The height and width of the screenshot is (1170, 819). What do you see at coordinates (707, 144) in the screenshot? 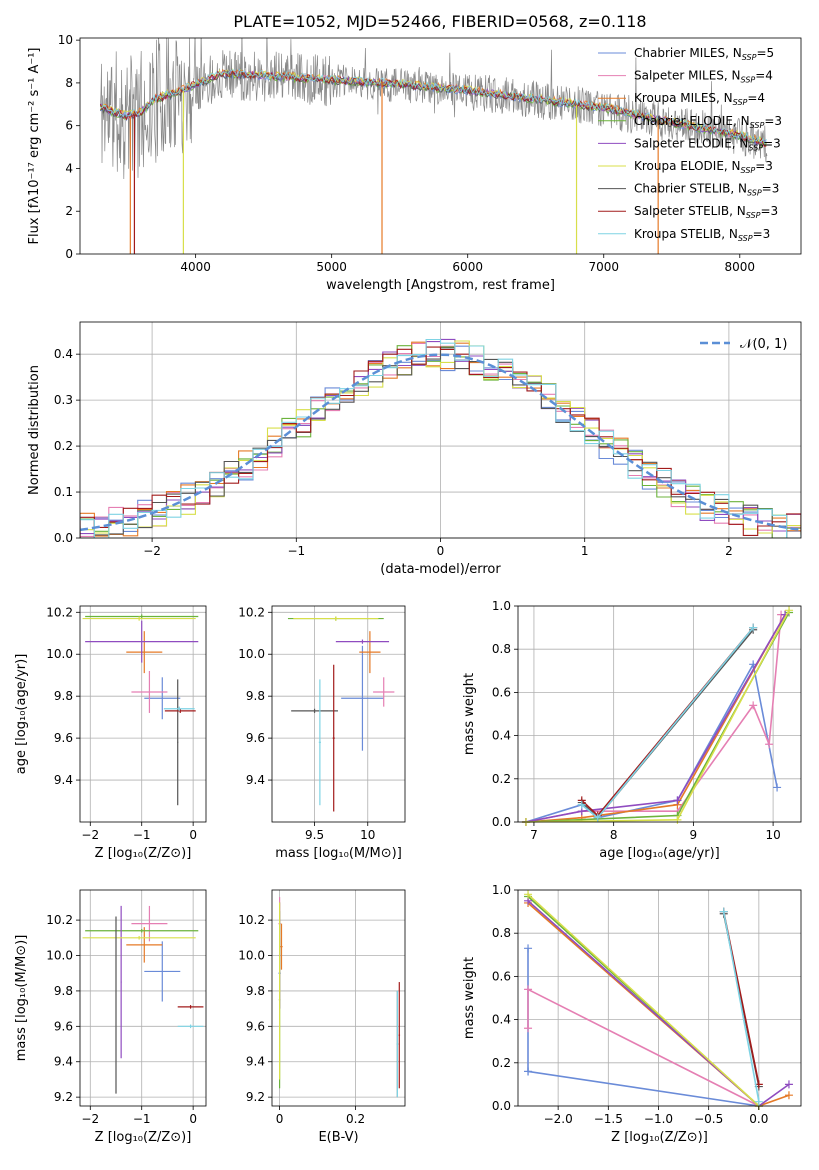
I see `legend-label: Salpeter ELODIE, NSSP=3` at bounding box center [707, 144].